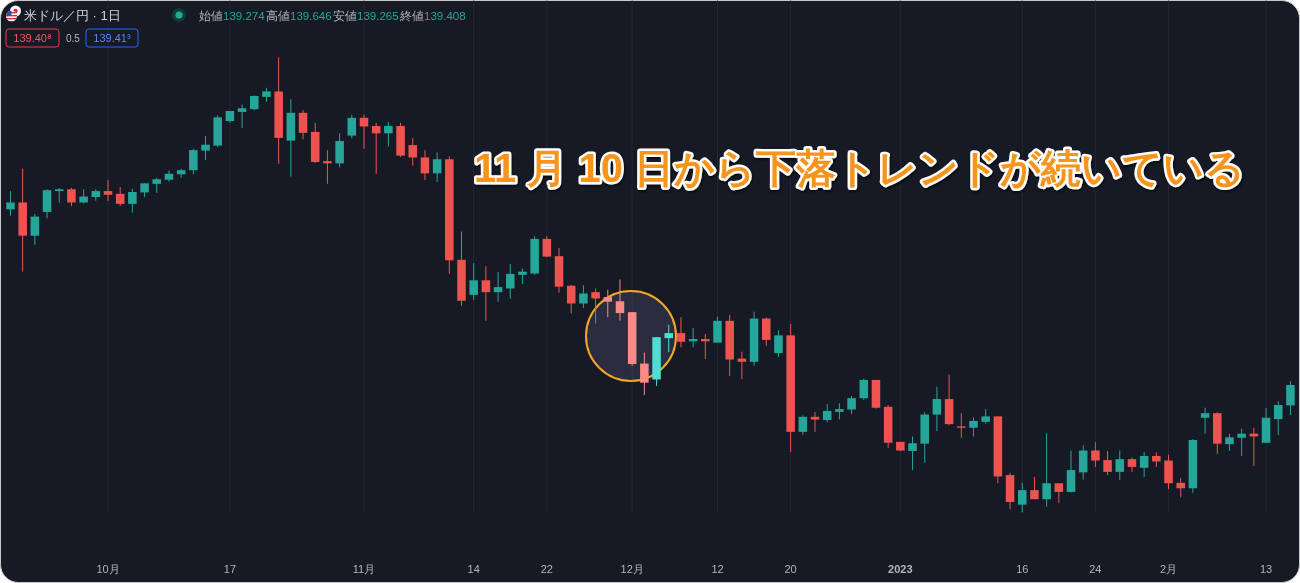 Image resolution: width=1300 pixels, height=583 pixels. What do you see at coordinates (546, 569) in the screenshot?
I see `x-tick-label: 22` at bounding box center [546, 569].